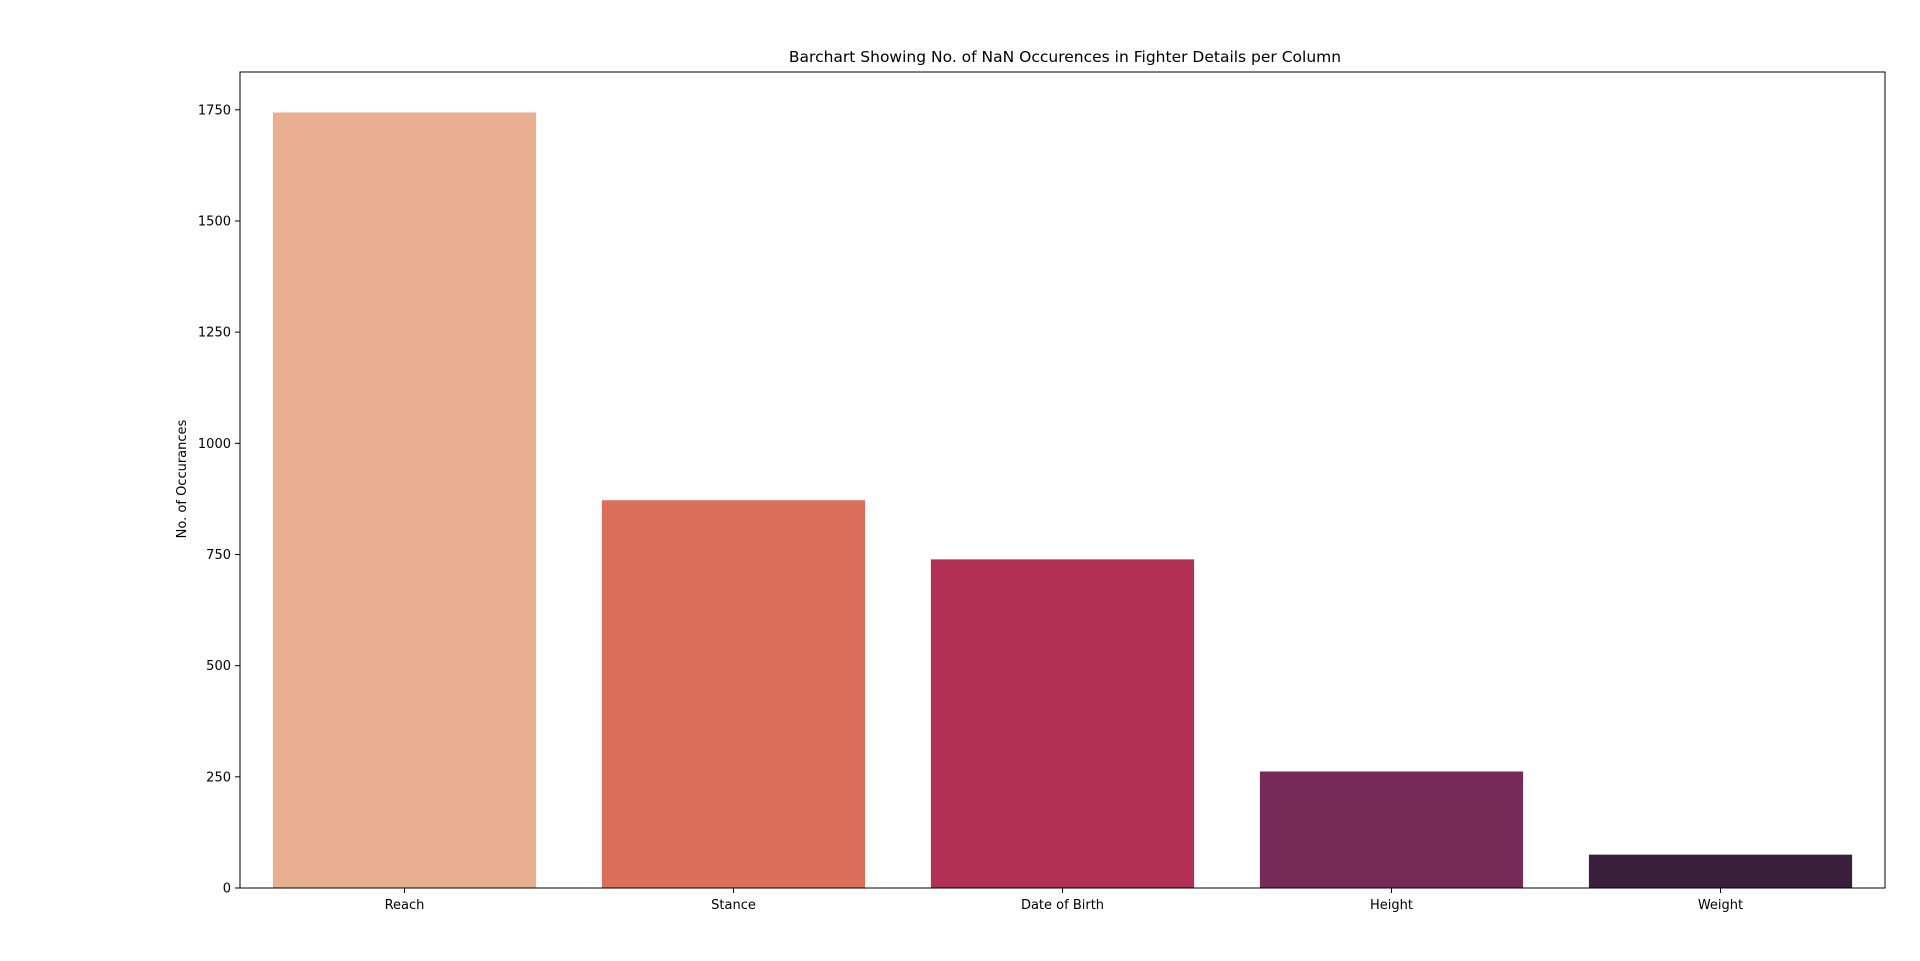  What do you see at coordinates (1062, 723) in the screenshot?
I see `bar-date-of-birth` at bounding box center [1062, 723].